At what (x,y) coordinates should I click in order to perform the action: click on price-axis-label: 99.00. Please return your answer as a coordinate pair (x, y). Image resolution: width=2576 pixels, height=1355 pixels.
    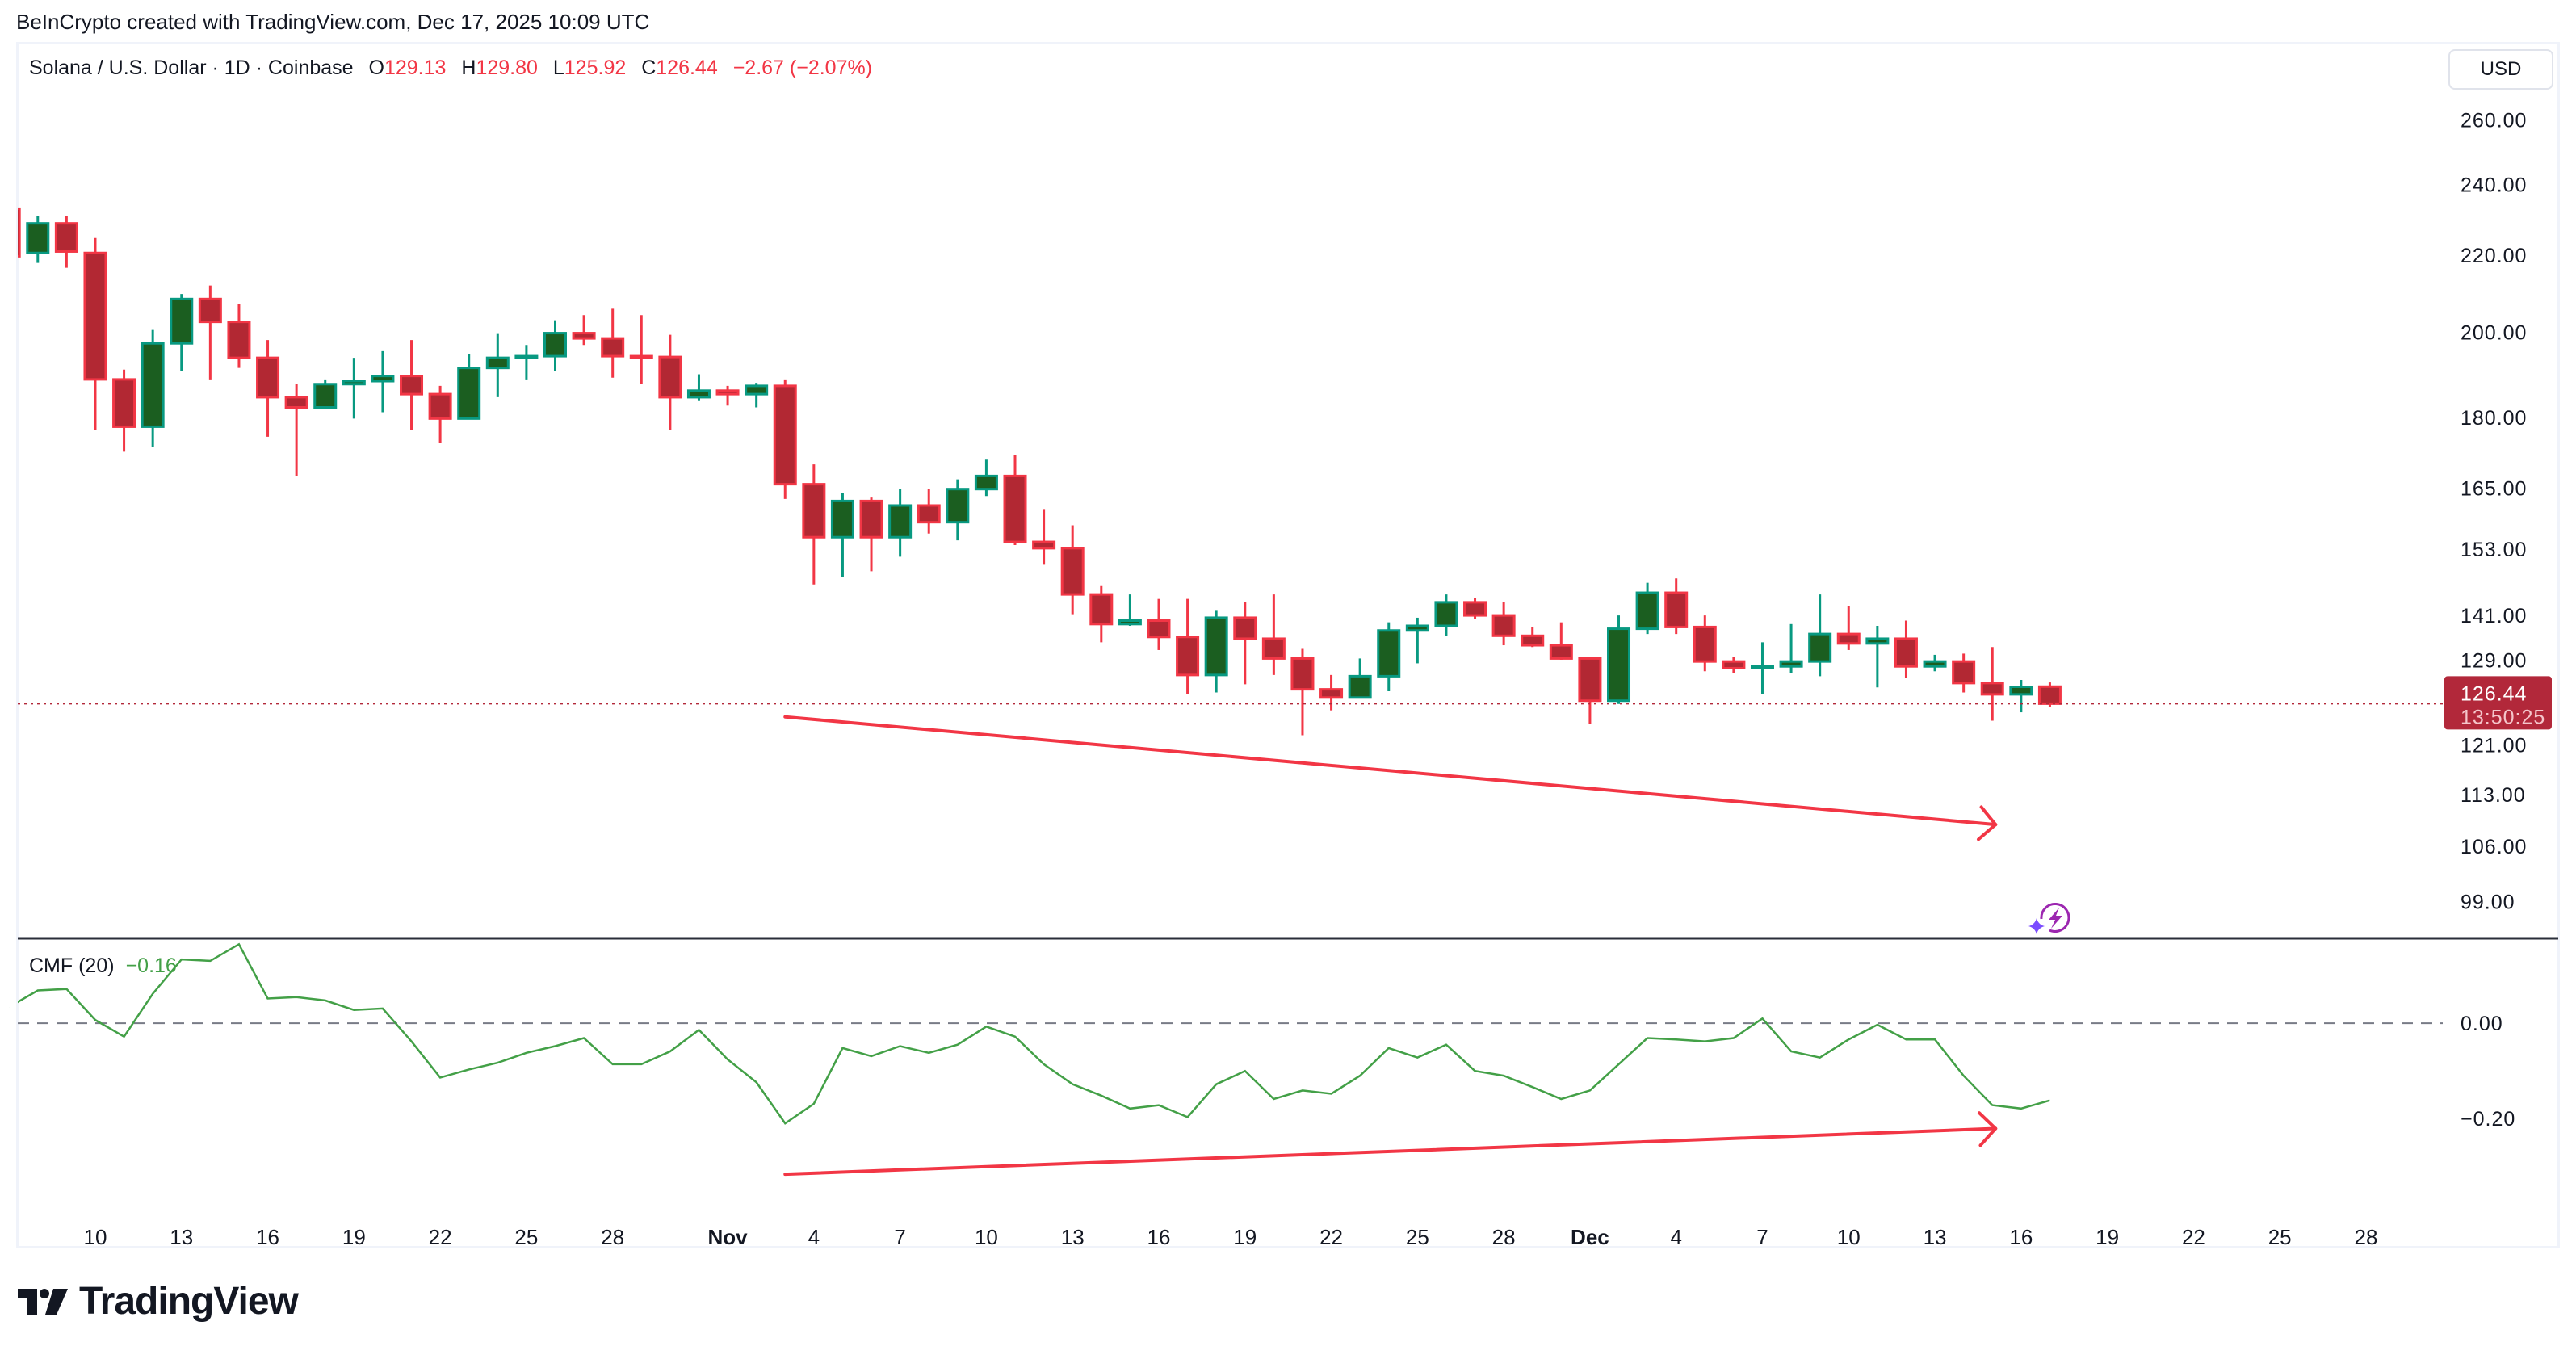
    Looking at the image, I should click on (2488, 903).